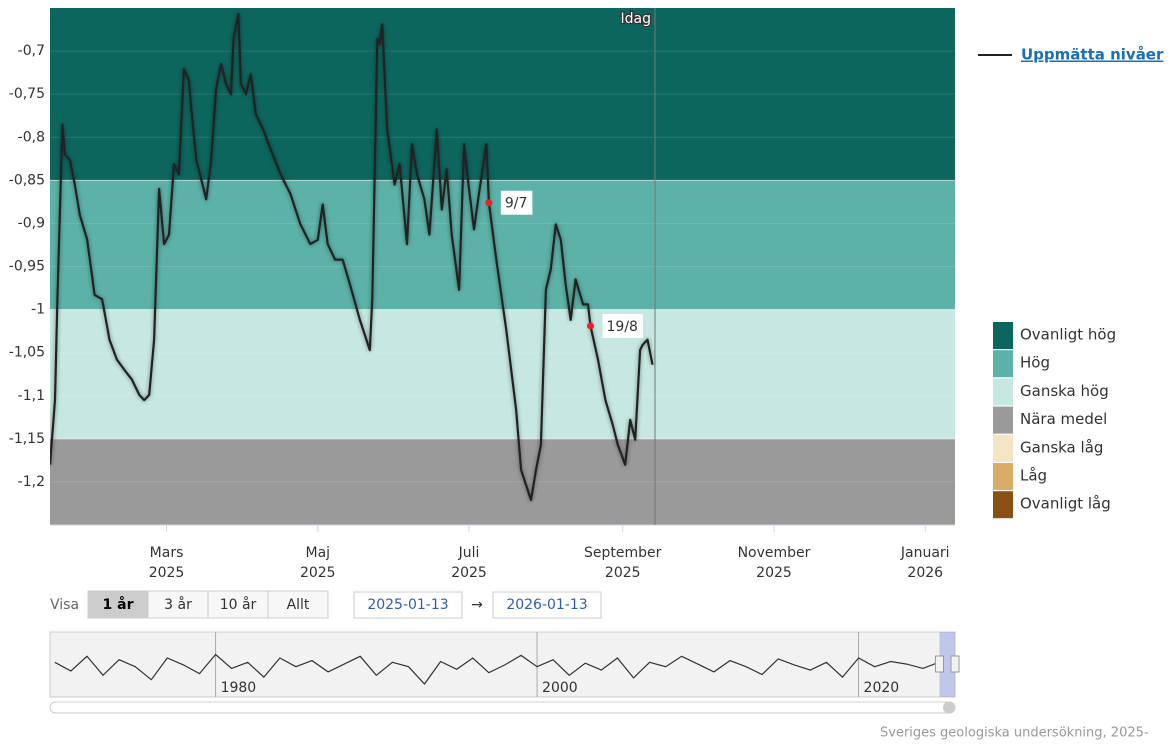 The image size is (1173, 746). Describe the element at coordinates (27, 180) in the screenshot. I see `y-tick-label: -0,85` at that location.